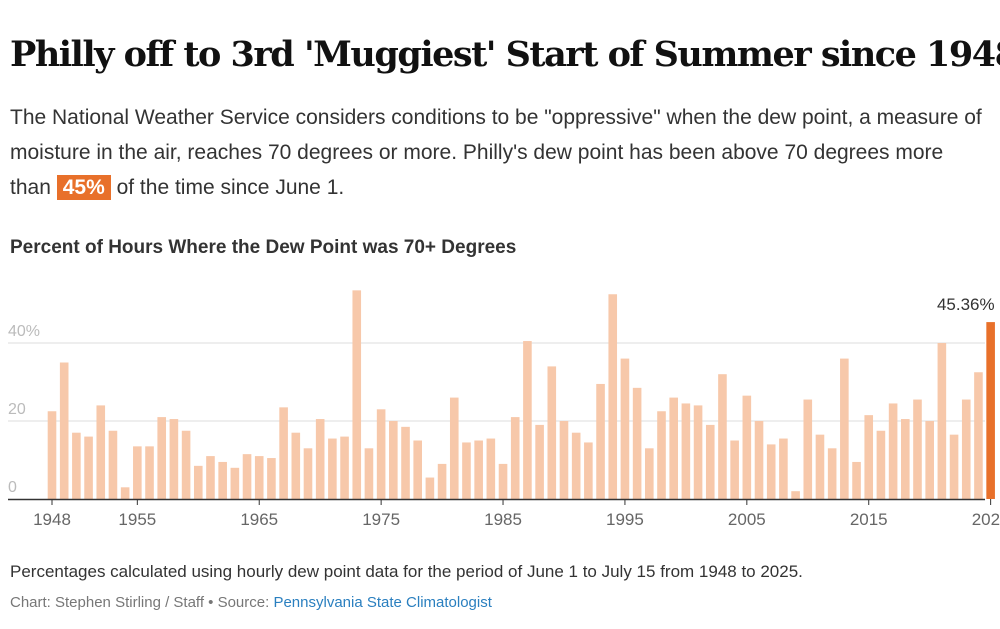  Describe the element at coordinates (174, 459) in the screenshot. I see `bar-1958` at that location.